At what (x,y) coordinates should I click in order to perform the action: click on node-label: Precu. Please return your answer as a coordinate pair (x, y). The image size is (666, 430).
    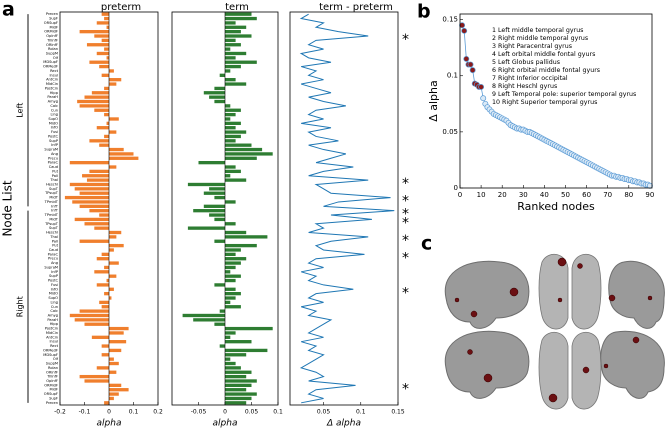
    Looking at the image, I should click on (53, 158).